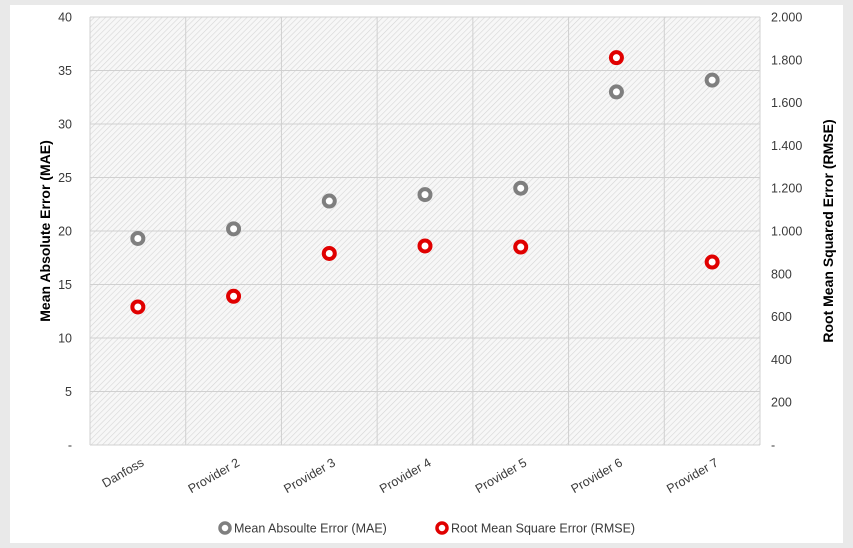 The height and width of the screenshot is (548, 853). I want to click on x-tick-label: Danfoss, so click(123, 472).